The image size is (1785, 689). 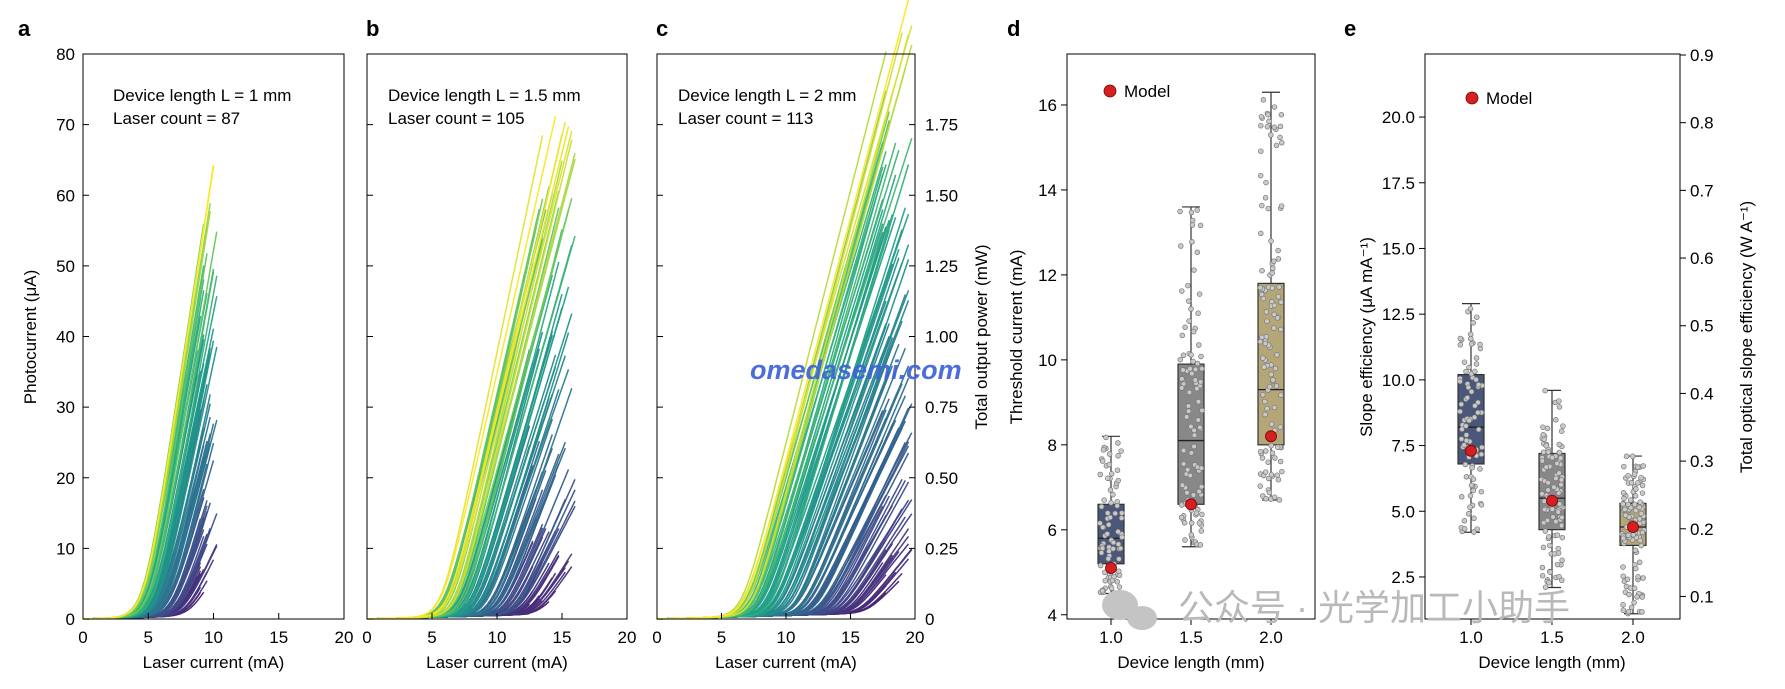 What do you see at coordinates (204, 346) in the screenshot?
I see `ticks-a: 0 5 10 15 20 0 10 20 30 40 50 60 70 80` at bounding box center [204, 346].